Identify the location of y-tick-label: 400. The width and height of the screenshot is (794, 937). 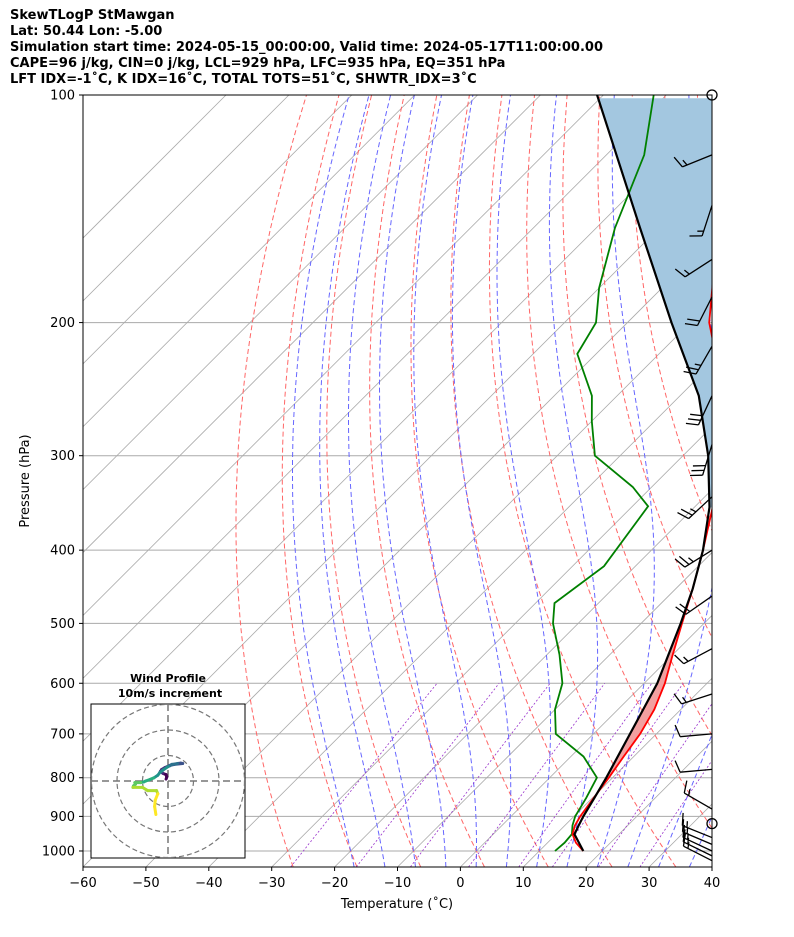
(62, 551).